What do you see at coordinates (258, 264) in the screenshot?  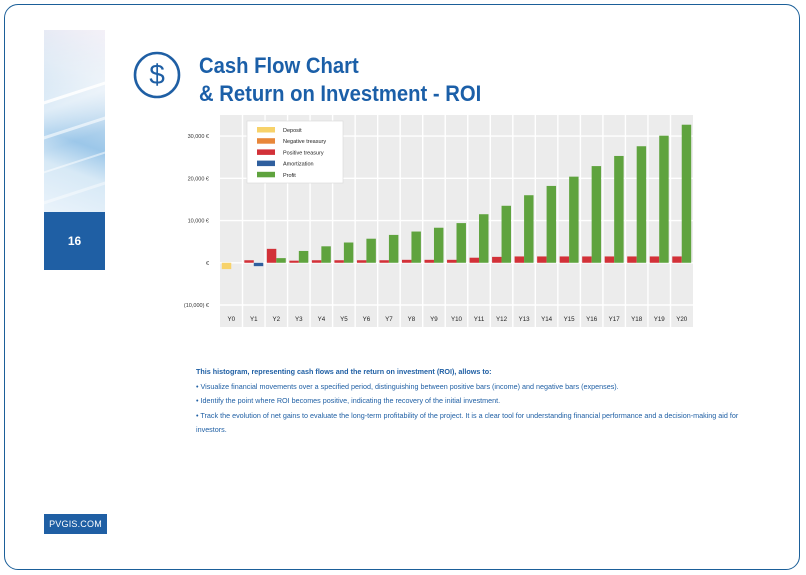 I see `bar-amortization` at bounding box center [258, 264].